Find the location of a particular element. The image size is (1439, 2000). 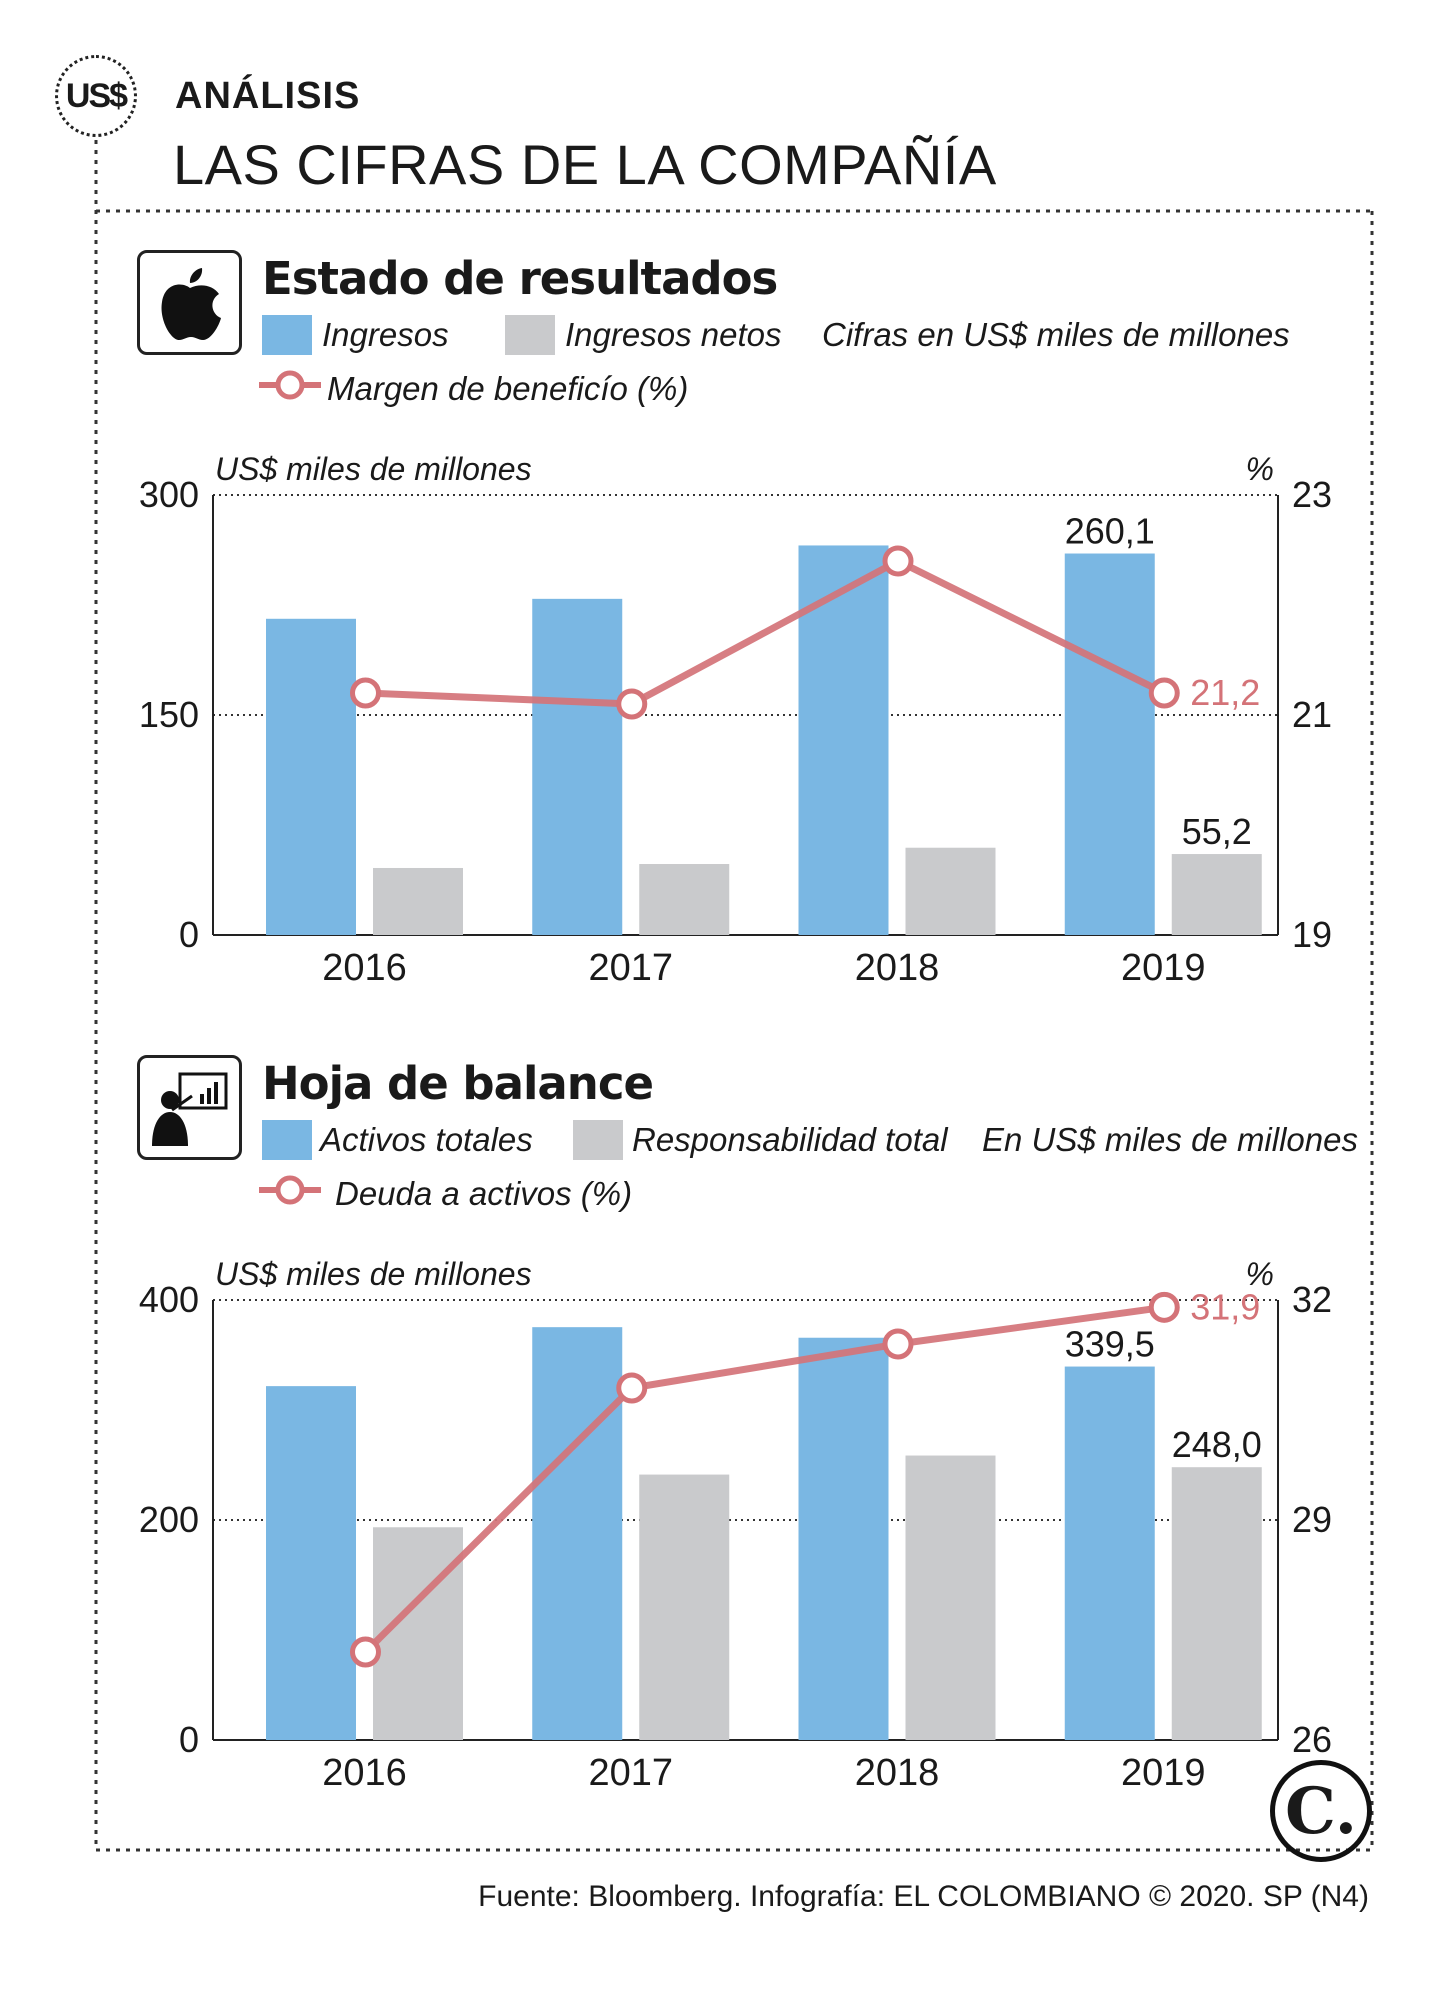

usd-badge-icon: US$ is located at coordinates (96, 96).